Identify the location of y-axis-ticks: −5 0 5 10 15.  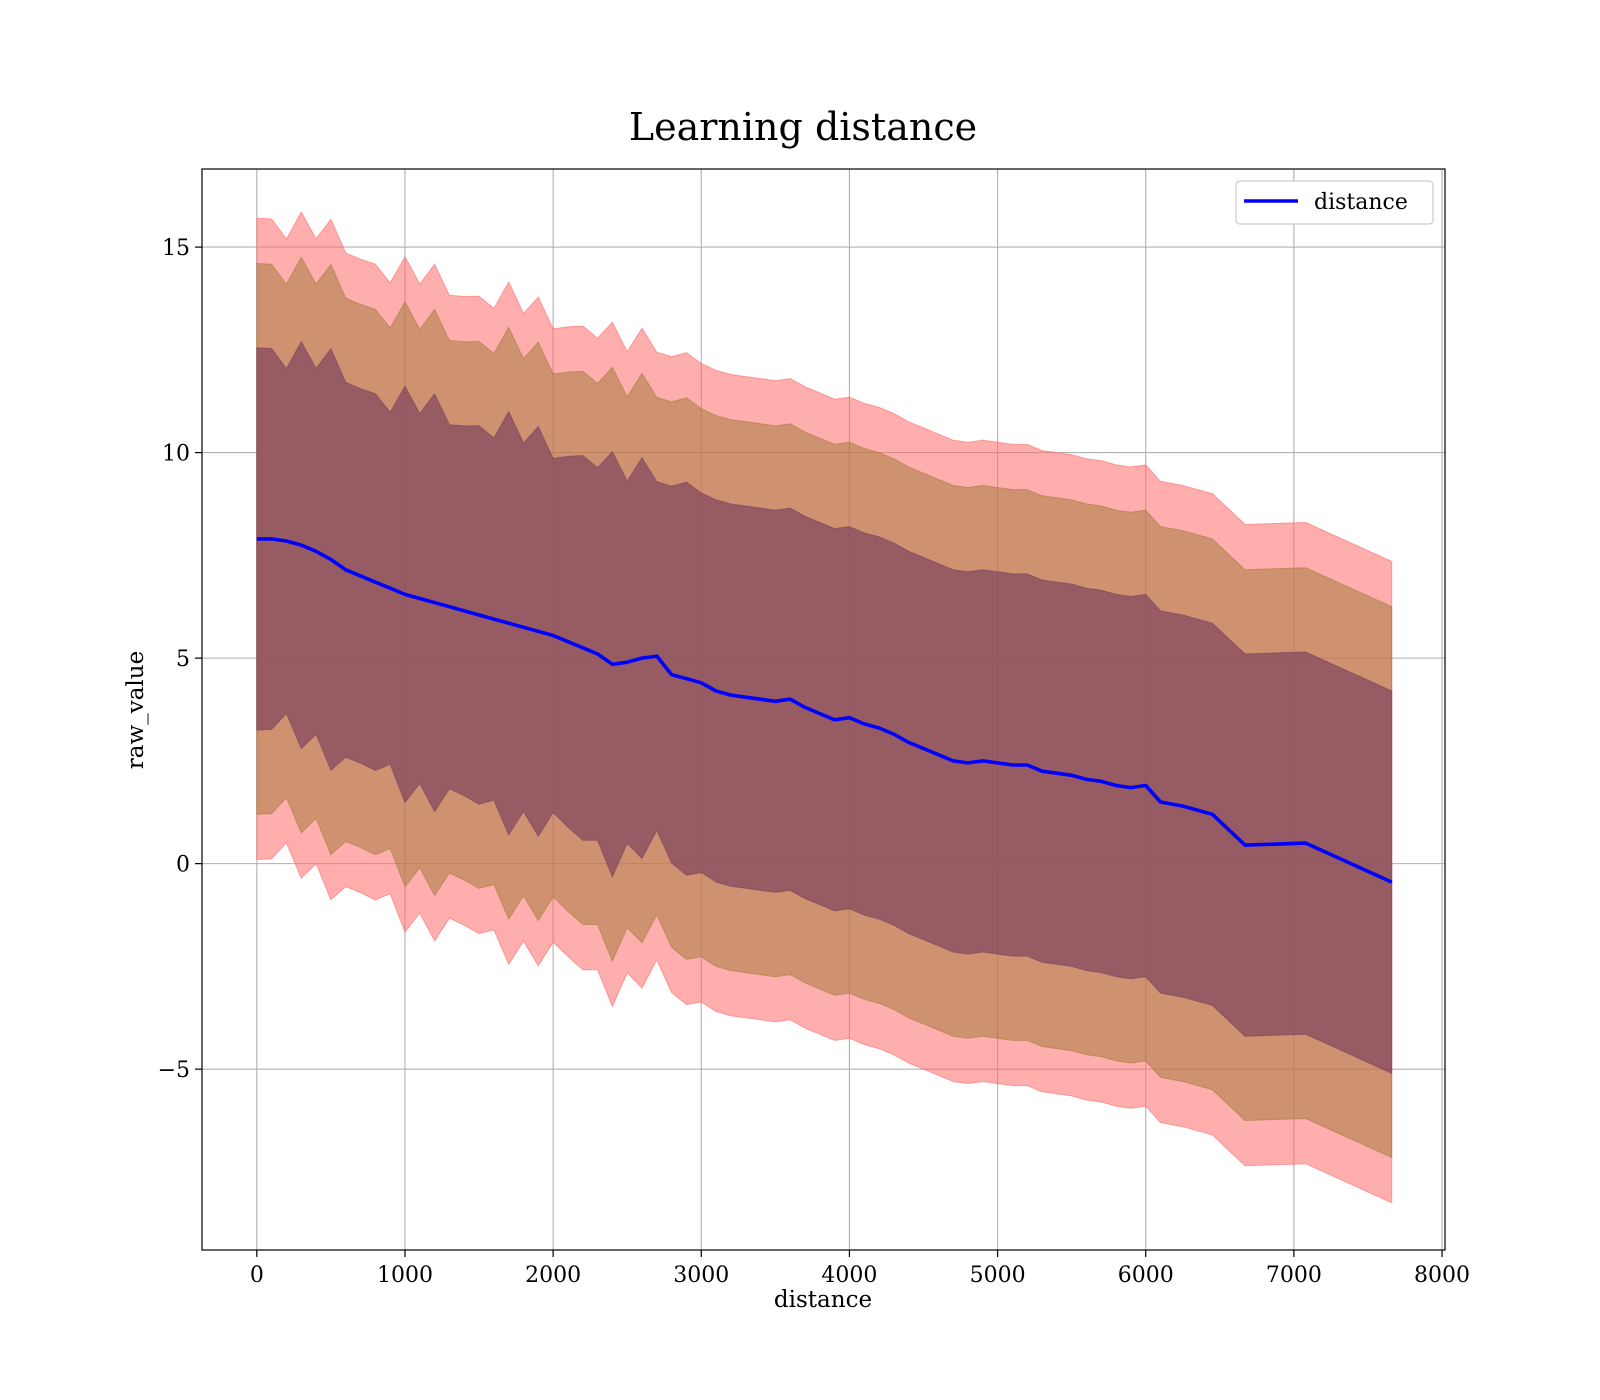
(180, 659).